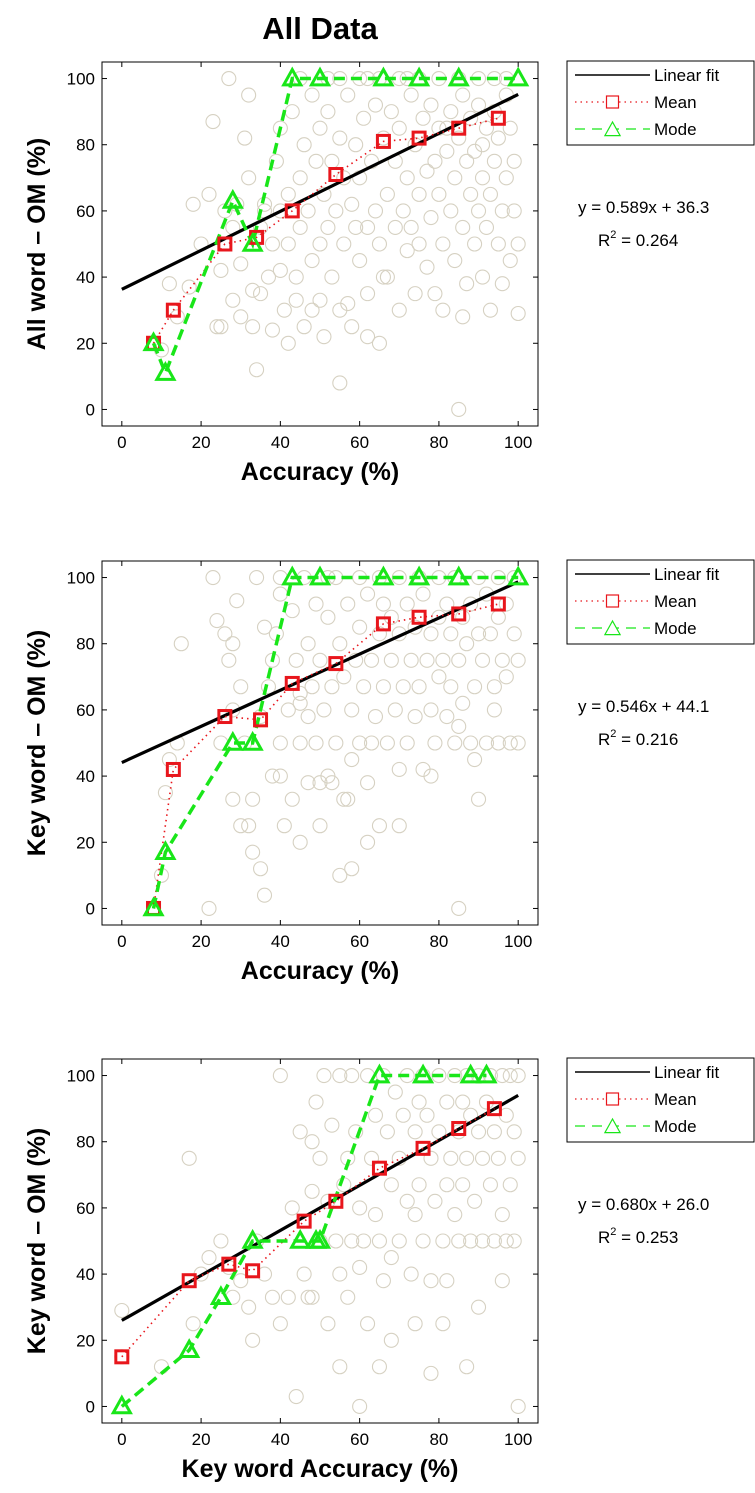 Image resolution: width=755 pixels, height=1493 pixels. What do you see at coordinates (638, 1236) in the screenshot?
I see `r-squared: R2 = 0.253` at bounding box center [638, 1236].